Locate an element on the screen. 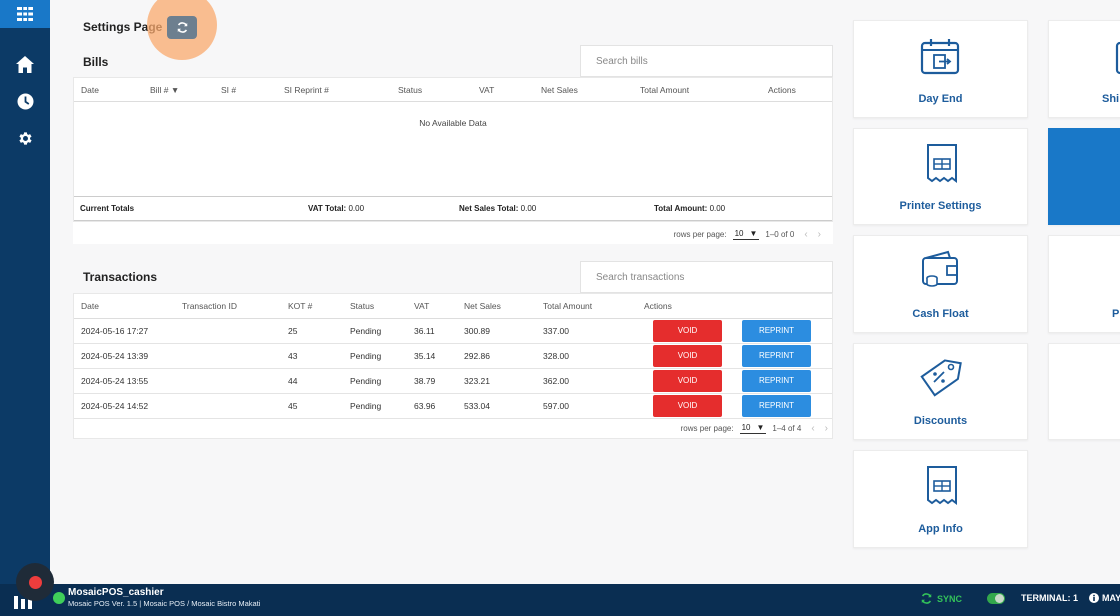 The height and width of the screenshot is (616, 1120). online-status-dot is located at coordinates (59, 598).